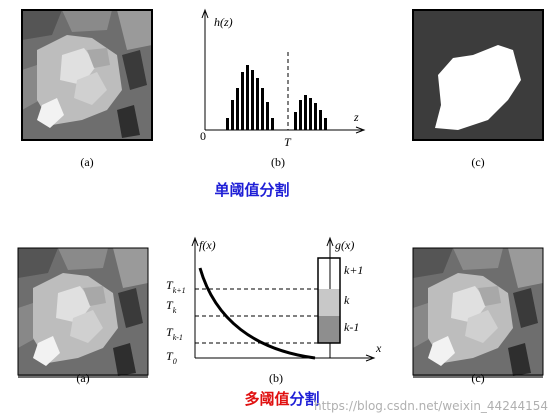  What do you see at coordinates (178, 337) in the screenshot?
I see `threshold-sub: k-1` at bounding box center [178, 337].